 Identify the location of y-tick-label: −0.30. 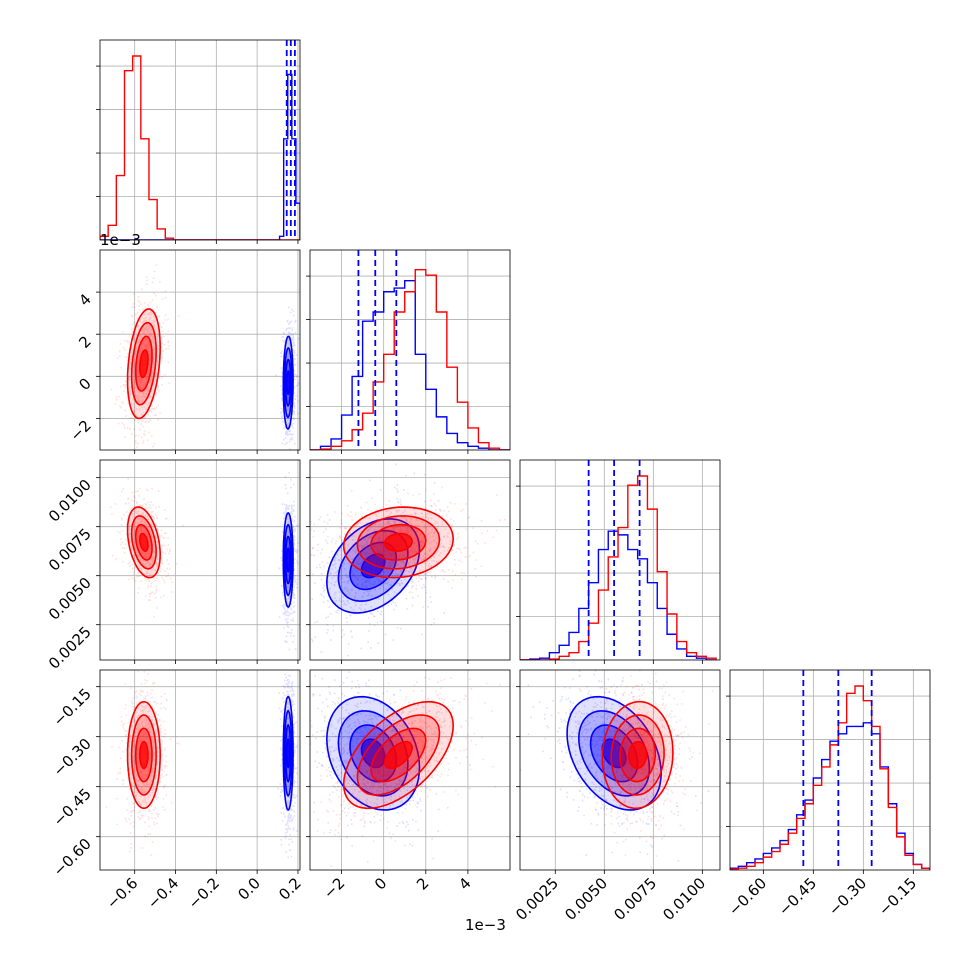
(72, 757).